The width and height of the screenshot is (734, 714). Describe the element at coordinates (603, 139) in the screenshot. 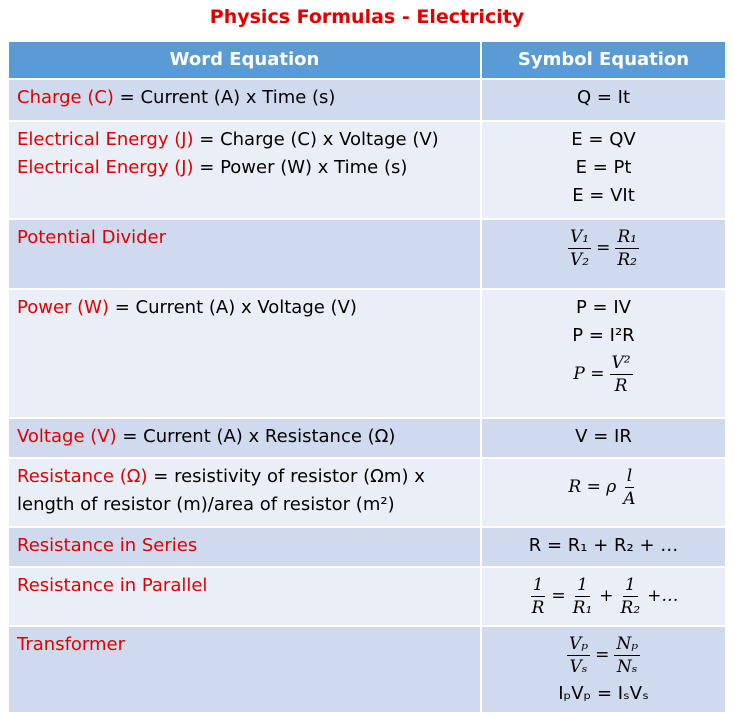

I see `symbol-equation: E = QV` at that location.